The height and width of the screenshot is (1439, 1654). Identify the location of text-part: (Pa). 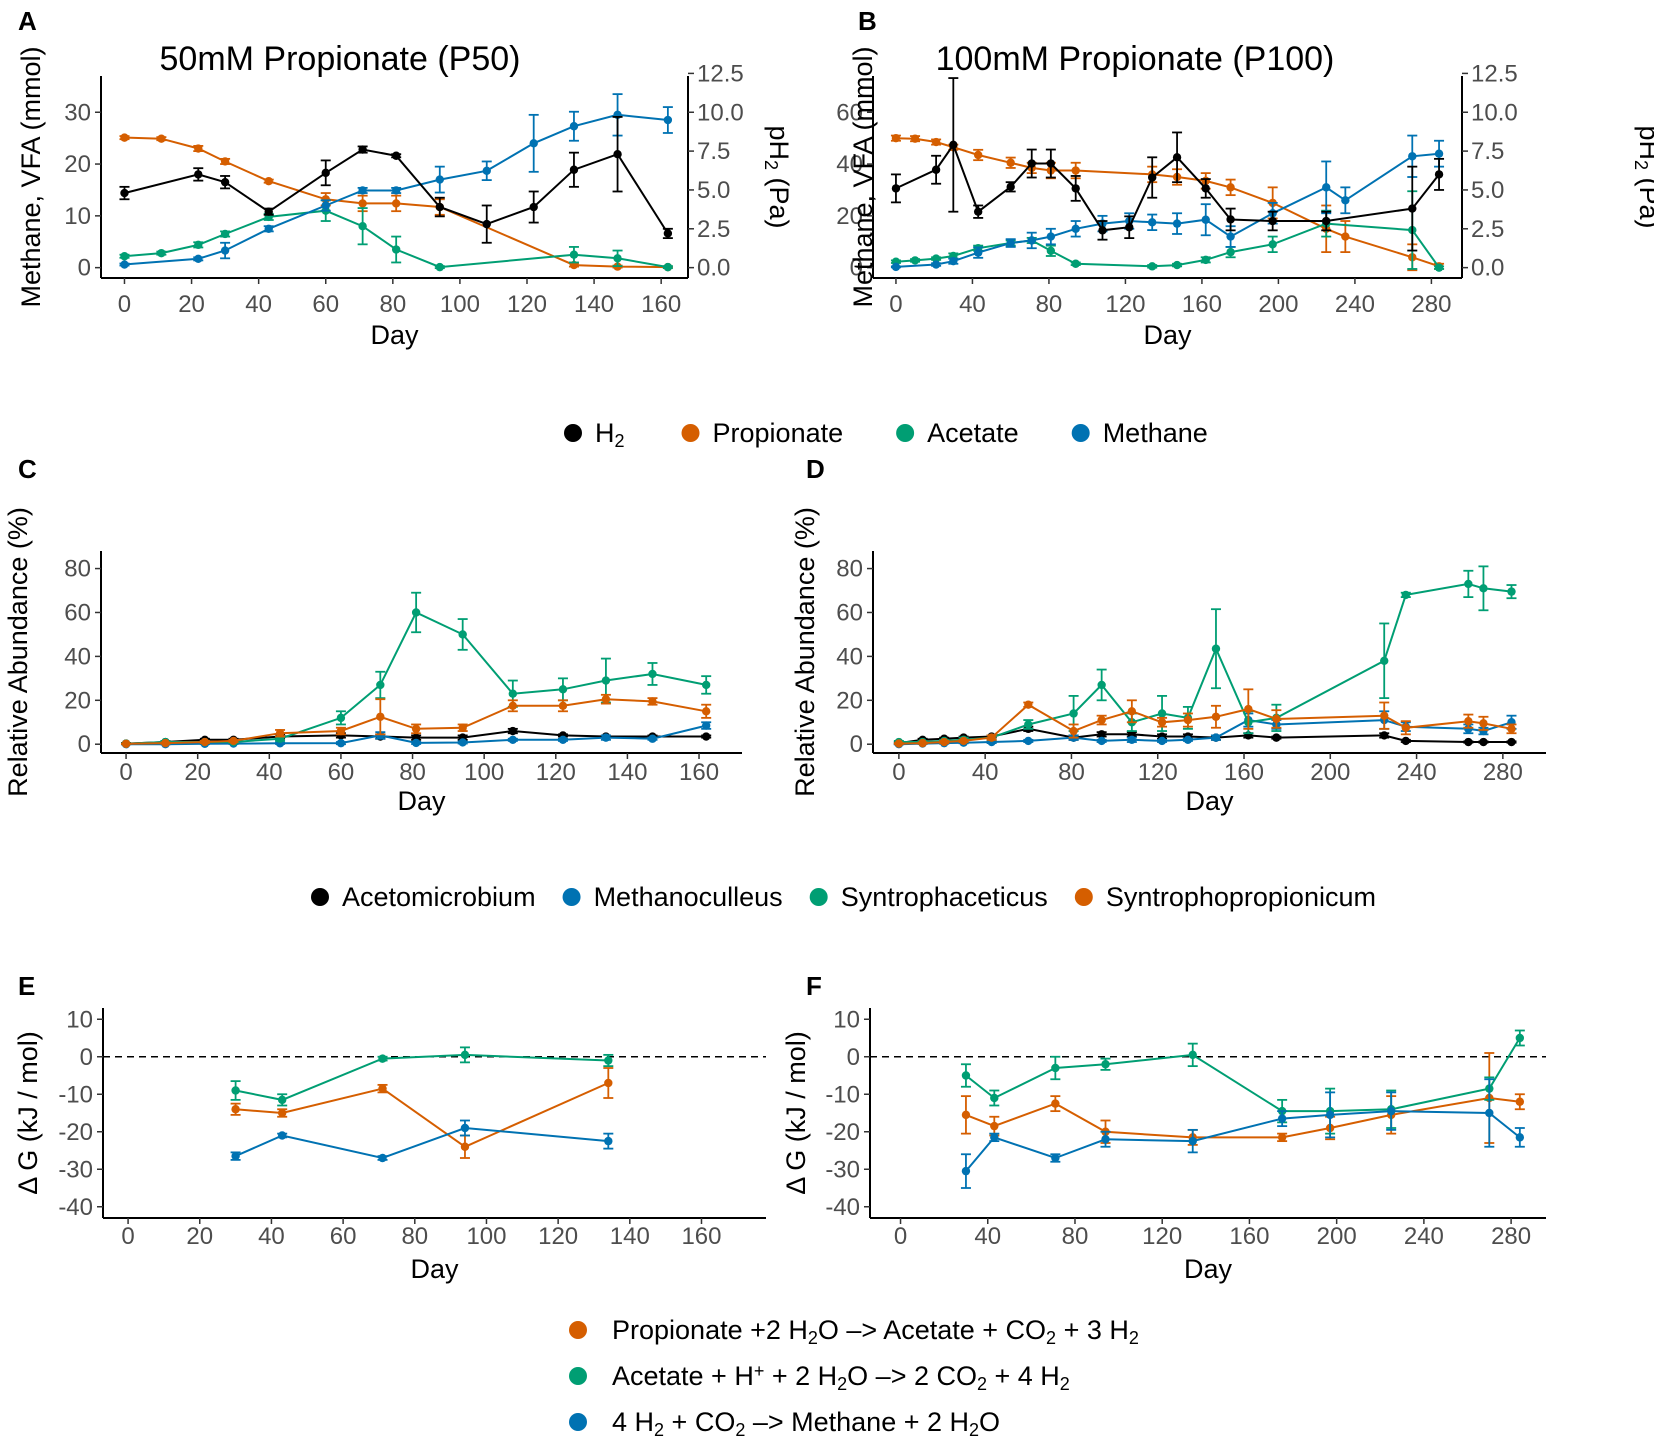
(779, 199).